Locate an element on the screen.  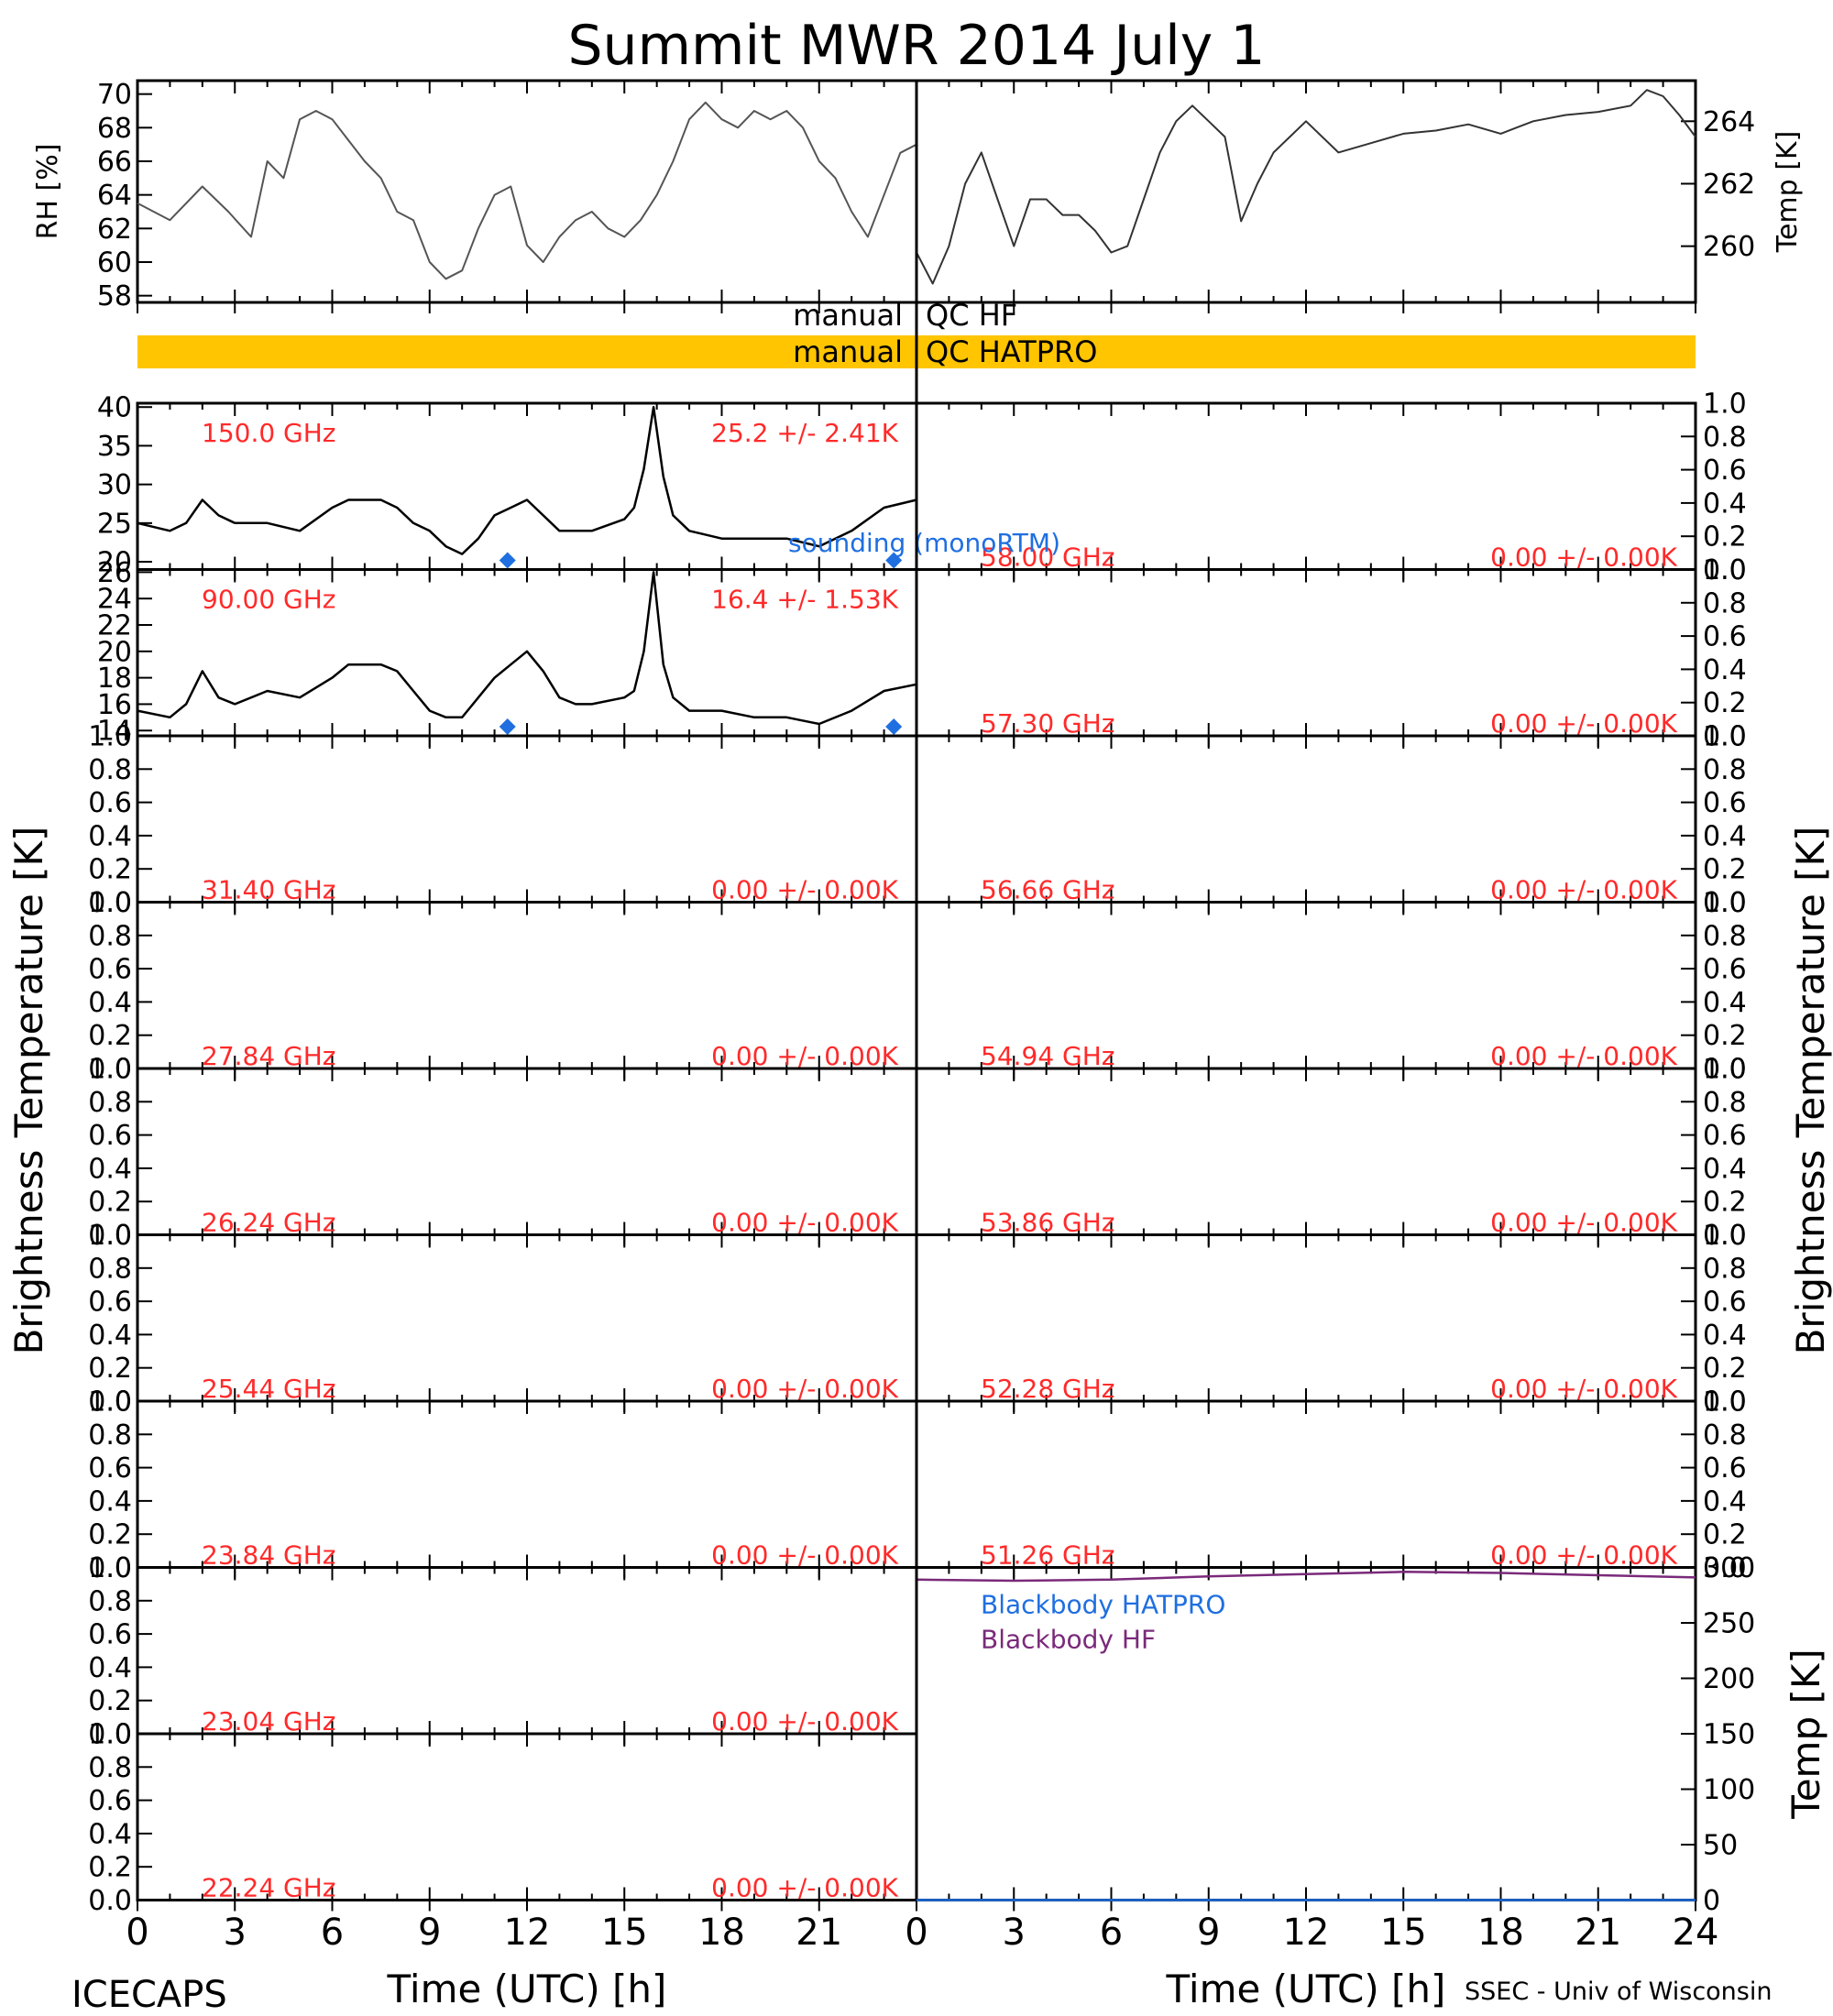
panel-bt23_84-ytick-label: 0.2 is located at coordinates (110, 1535).